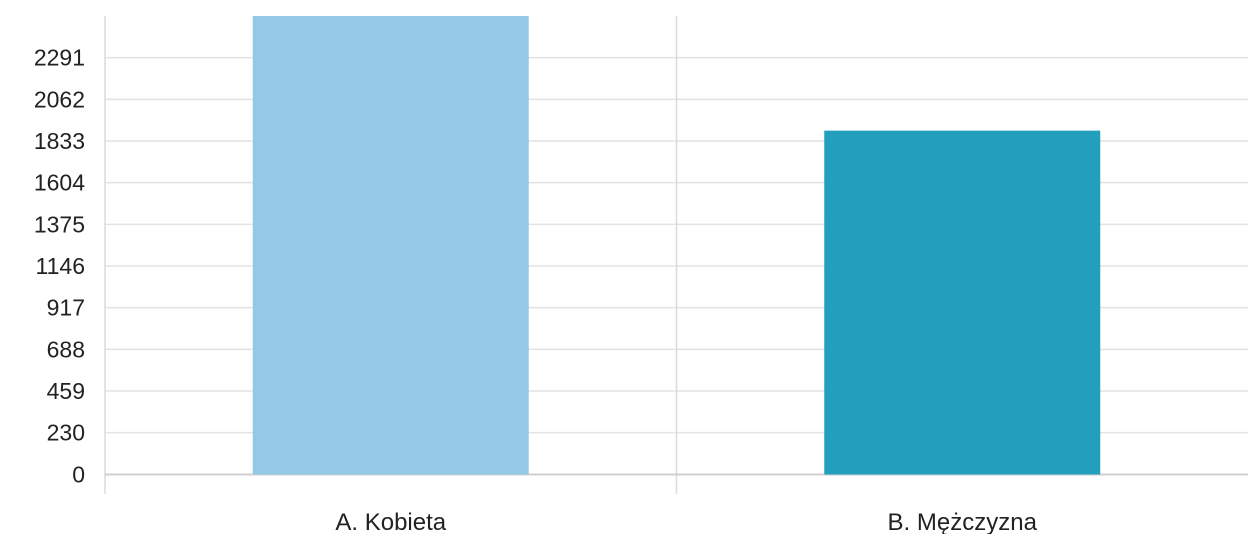 This screenshot has height=534, width=1248. What do you see at coordinates (59, 99) in the screenshot?
I see `y-tick-label: 2062` at bounding box center [59, 99].